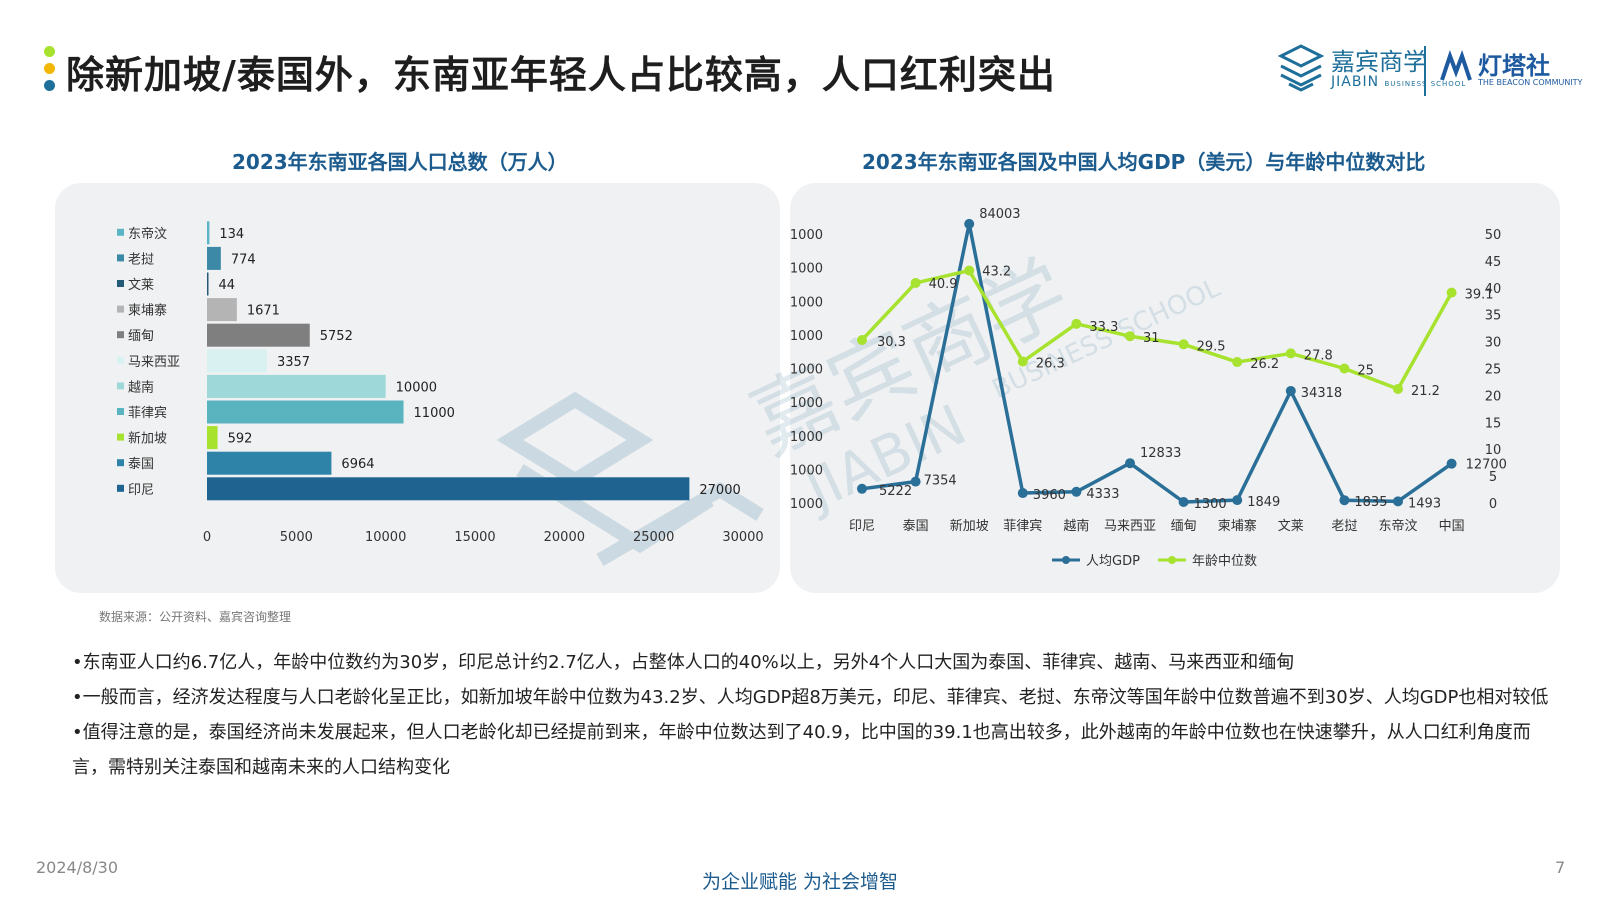  What do you see at coordinates (1224, 561) in the screenshot?
I see `legend-label-1: 年龄中位数` at bounding box center [1224, 561].